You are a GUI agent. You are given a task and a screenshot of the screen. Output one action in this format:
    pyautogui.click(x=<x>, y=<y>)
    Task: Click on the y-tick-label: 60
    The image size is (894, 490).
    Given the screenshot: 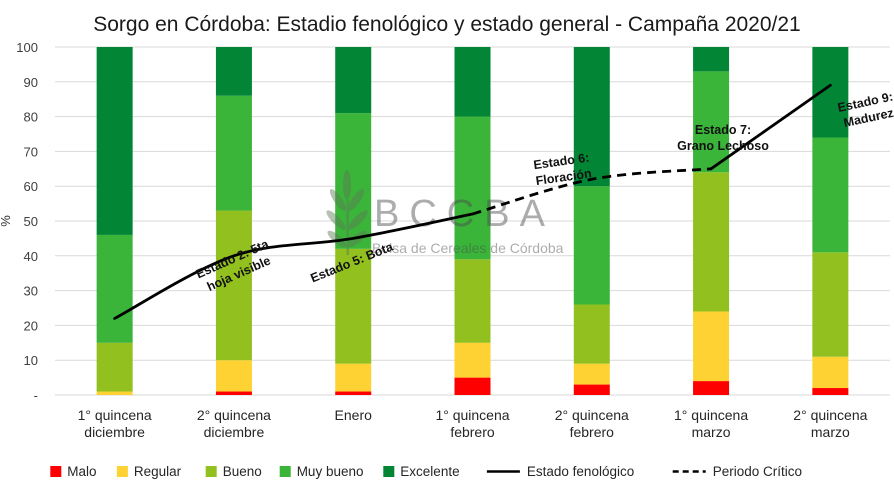 What is the action you would take?
    pyautogui.click(x=31, y=186)
    